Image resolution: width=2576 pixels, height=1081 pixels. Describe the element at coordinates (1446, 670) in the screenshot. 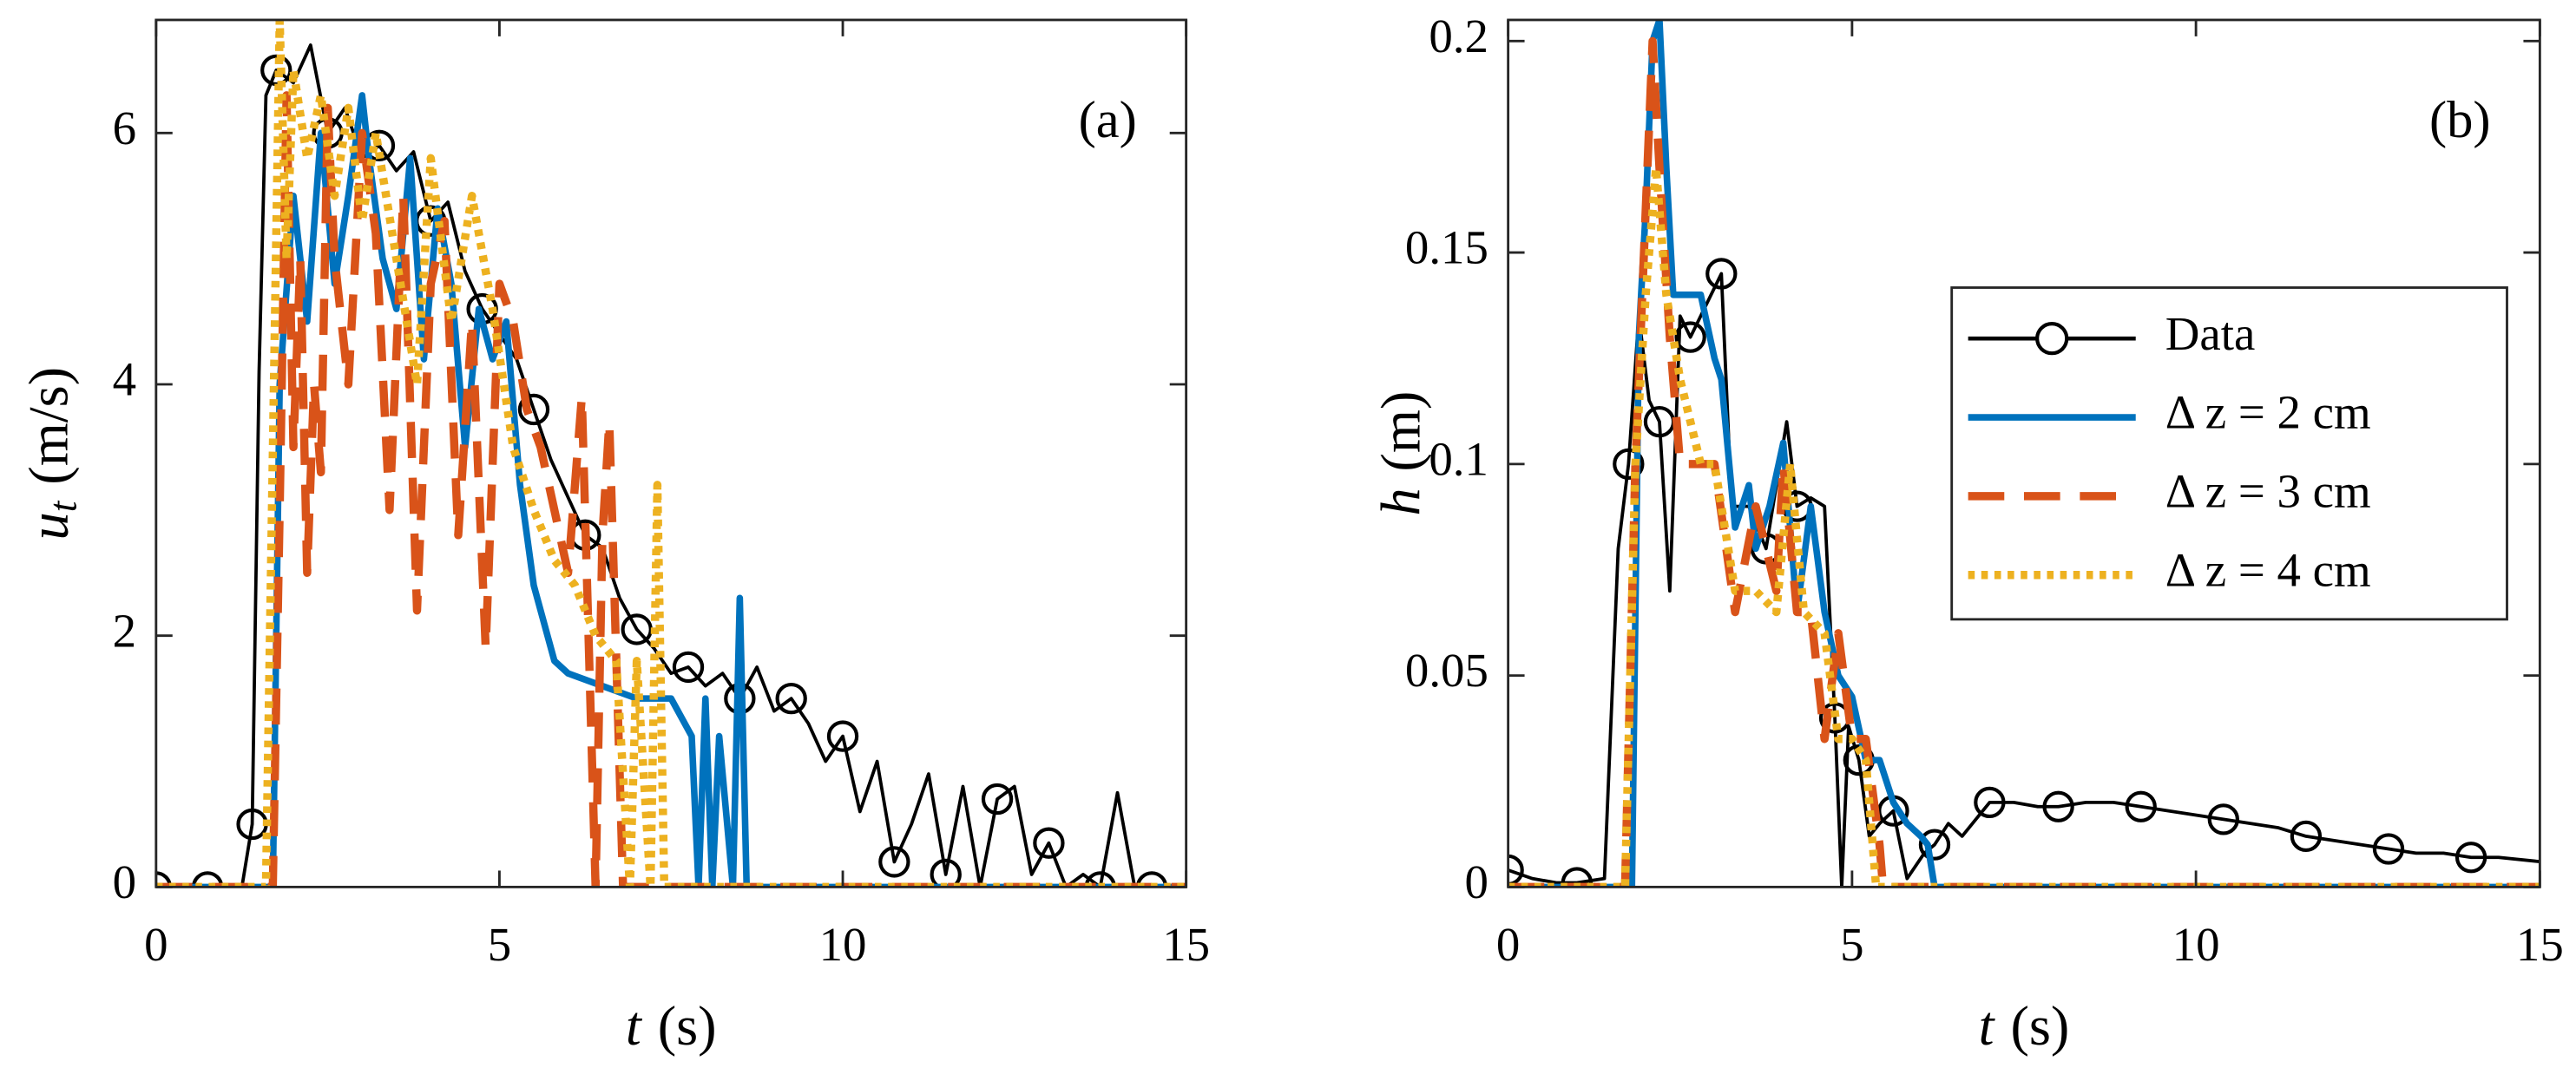

I see `y-tick-label: 0.05` at that location.